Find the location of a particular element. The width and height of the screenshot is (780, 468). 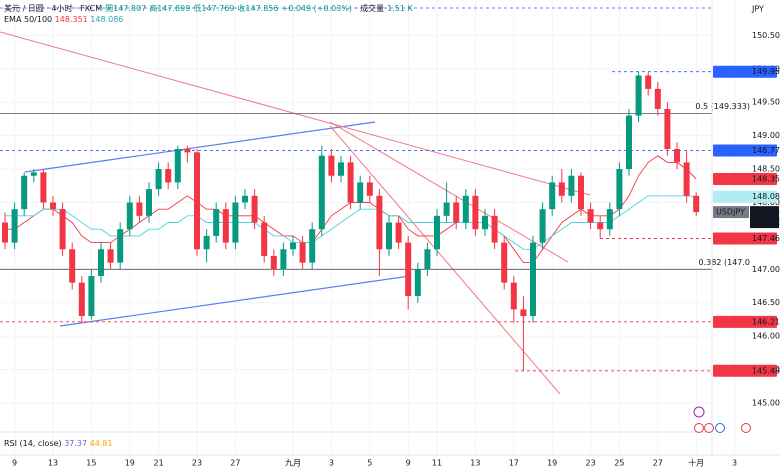

ema50-label: 148.351 is located at coordinates (766, 179).